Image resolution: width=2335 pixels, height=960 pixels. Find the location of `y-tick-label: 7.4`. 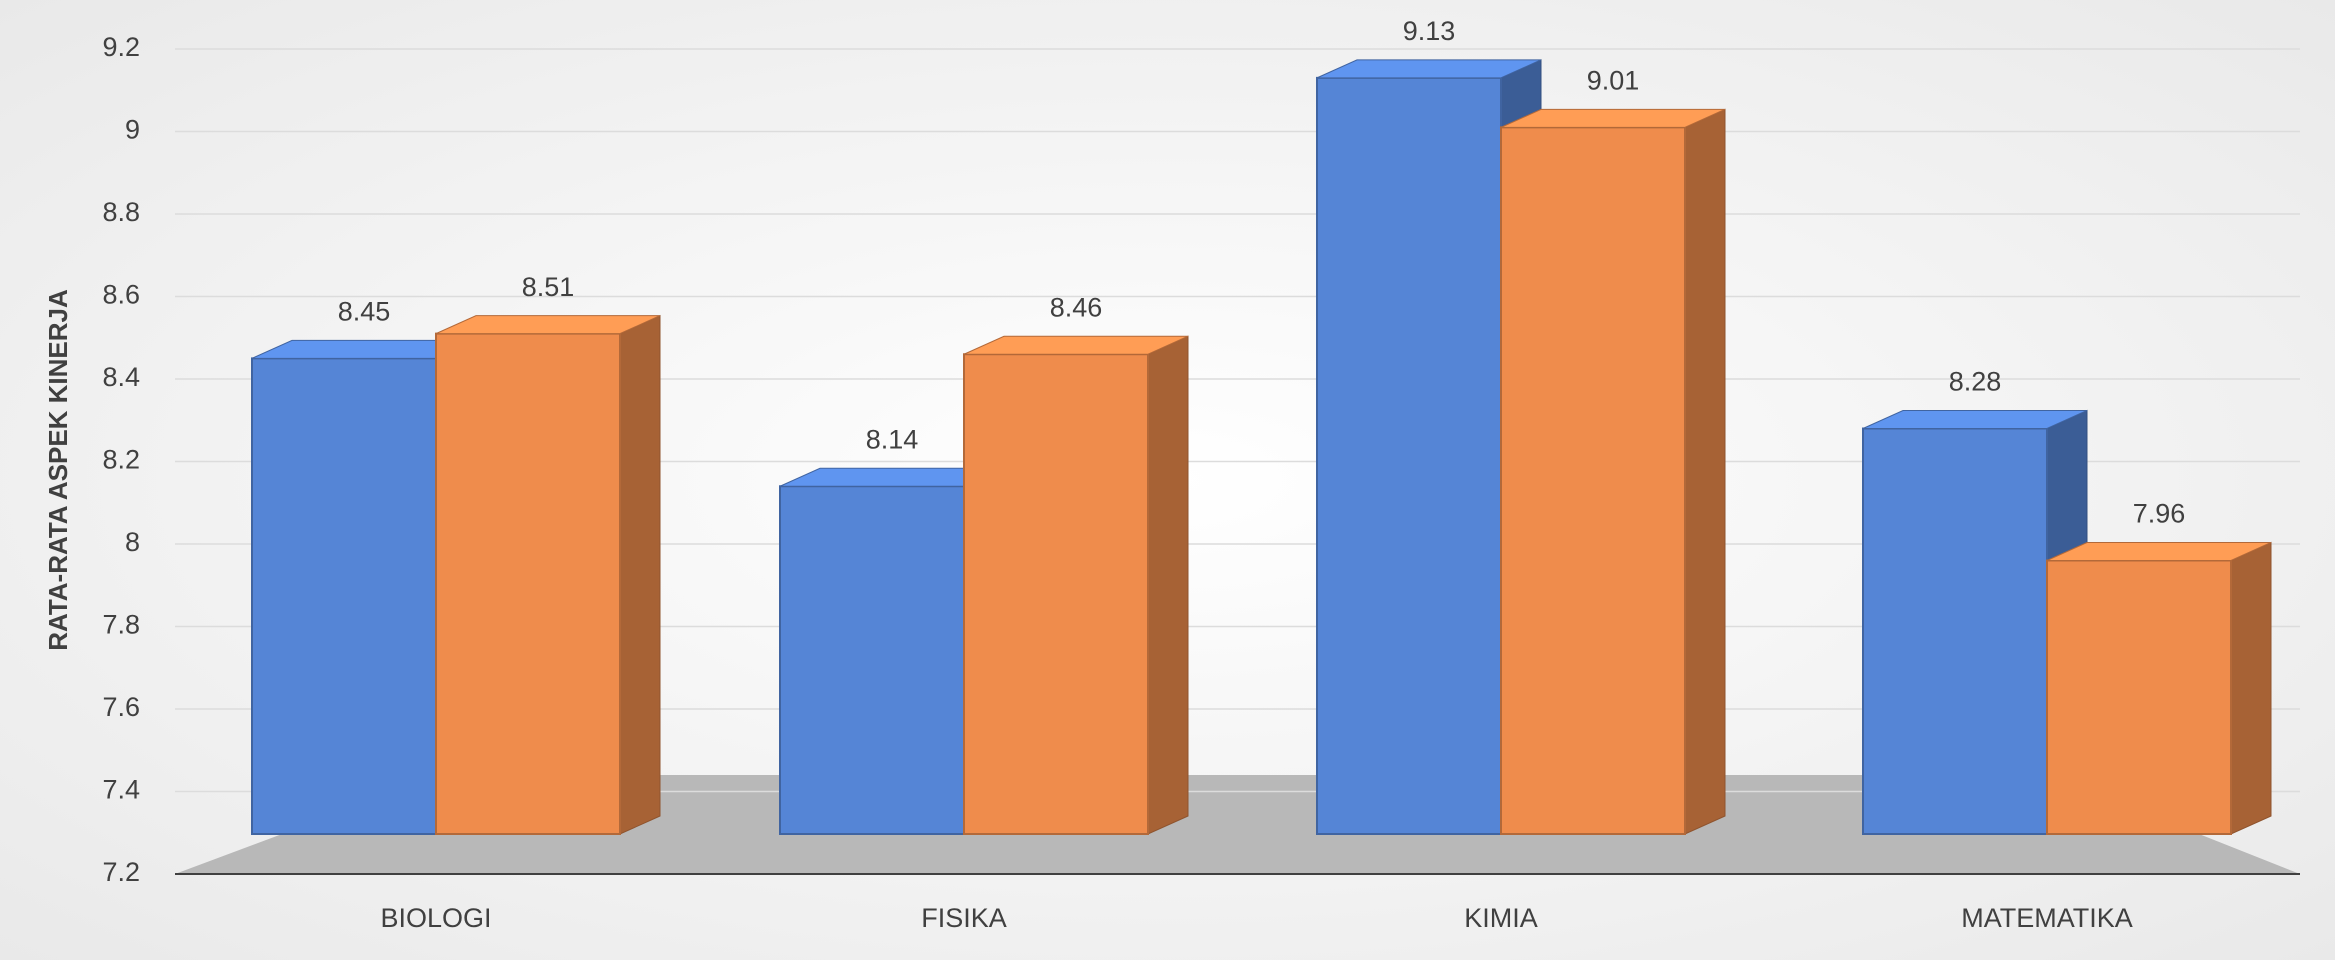

y-tick-label: 7.4 is located at coordinates (121, 790).